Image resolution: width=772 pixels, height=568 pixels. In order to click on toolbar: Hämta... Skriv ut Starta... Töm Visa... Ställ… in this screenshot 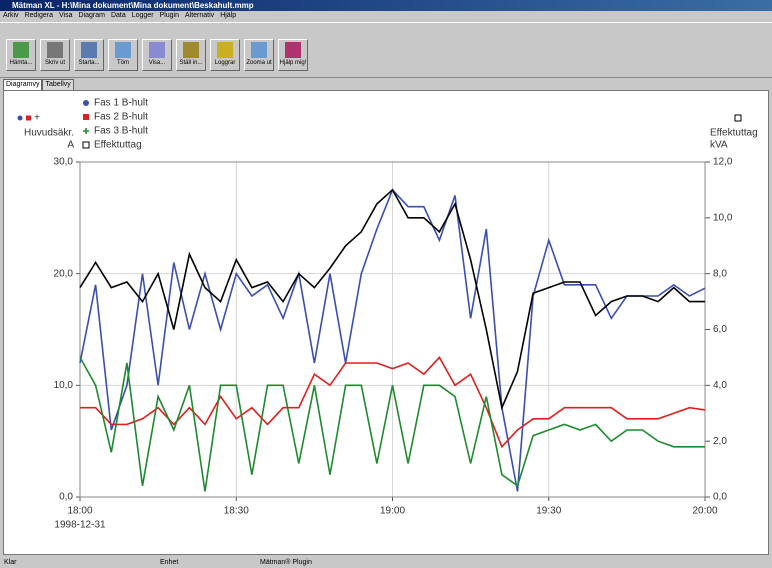, I will do `click(386, 50)`.